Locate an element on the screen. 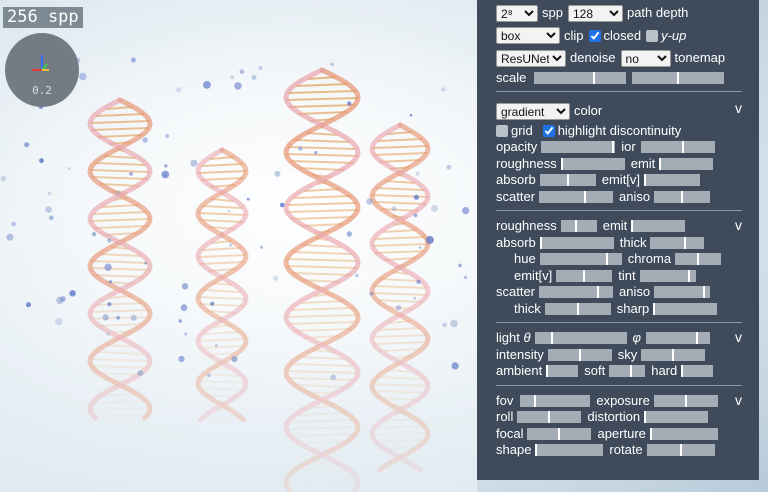 The image size is (768, 492). vol-emit-v-slider is located at coordinates (584, 275).